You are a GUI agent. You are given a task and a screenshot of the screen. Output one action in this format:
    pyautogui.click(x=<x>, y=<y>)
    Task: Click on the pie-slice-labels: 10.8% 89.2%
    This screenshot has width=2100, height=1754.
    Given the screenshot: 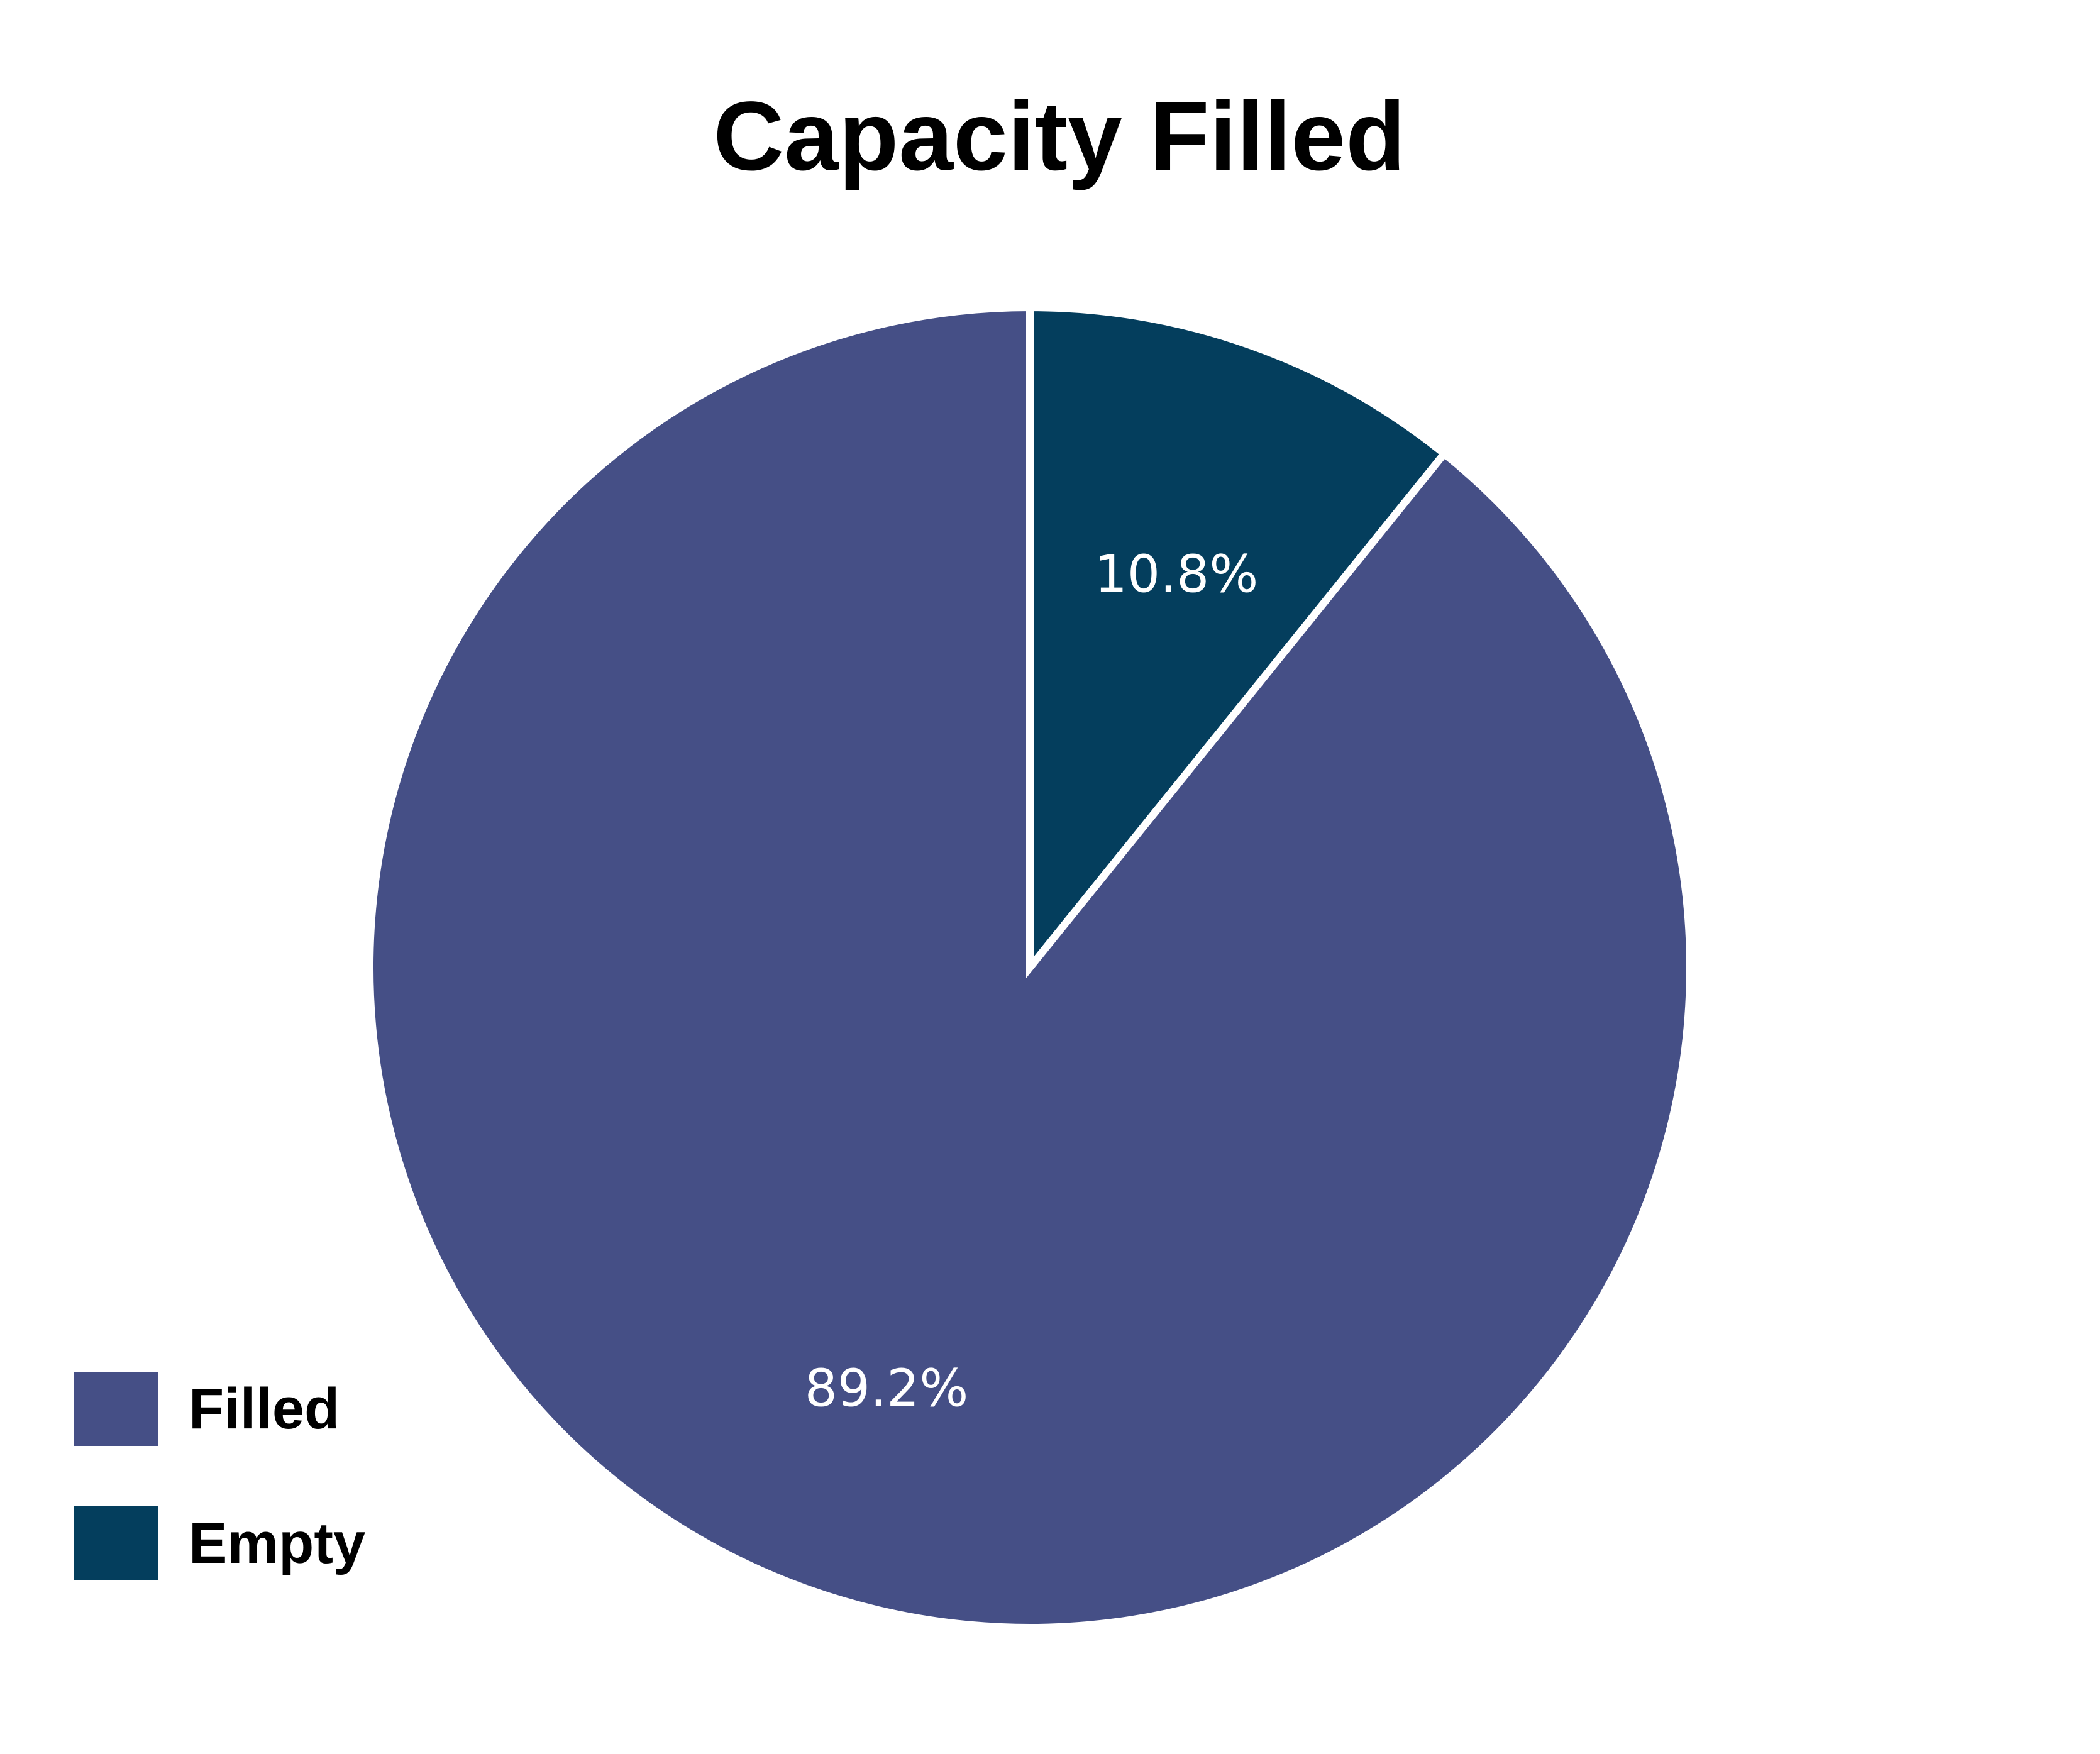 What is the action you would take?
    pyautogui.click(x=1032, y=981)
    